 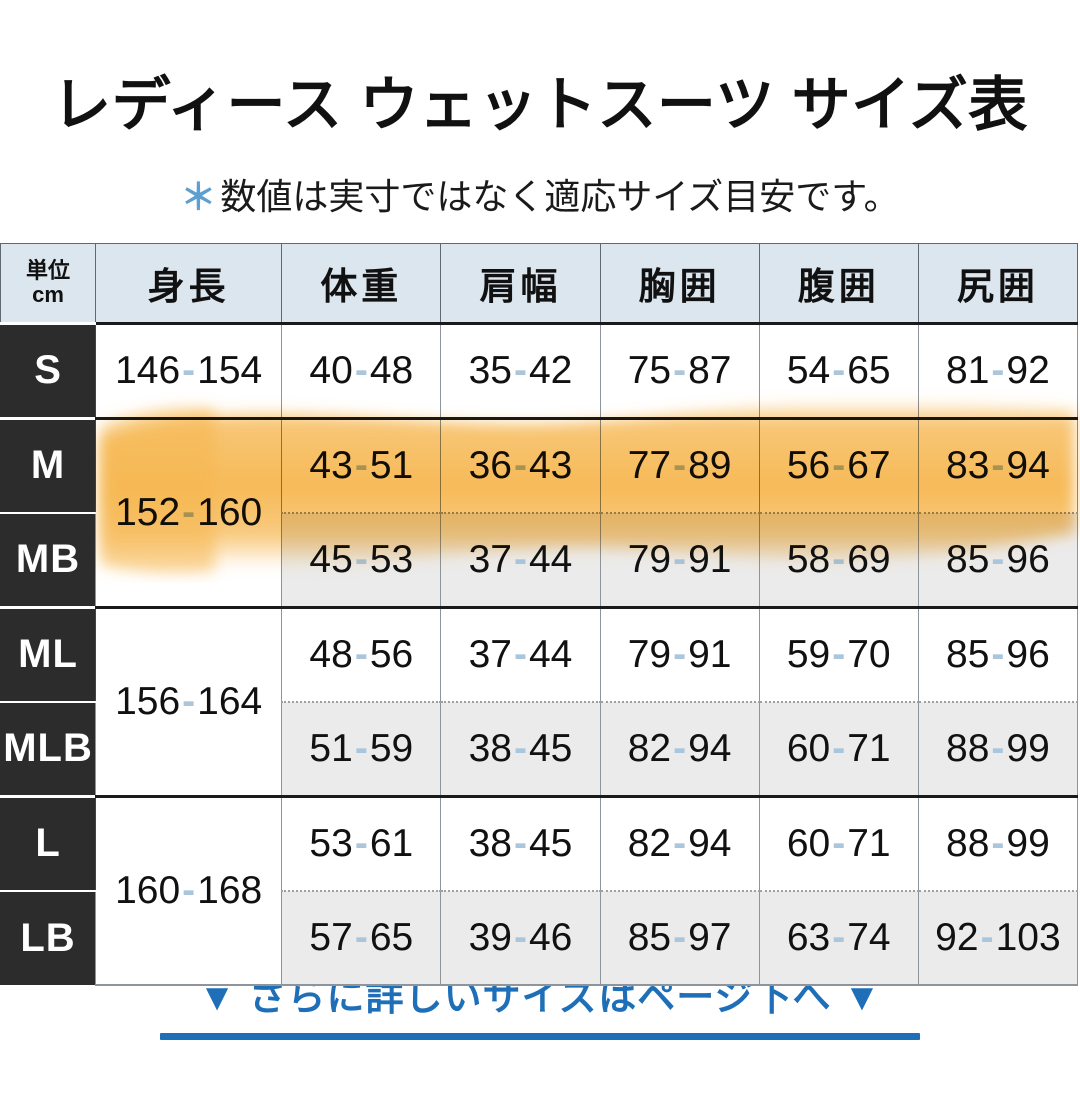 I want to click on range-min: 92, so click(x=957, y=937).